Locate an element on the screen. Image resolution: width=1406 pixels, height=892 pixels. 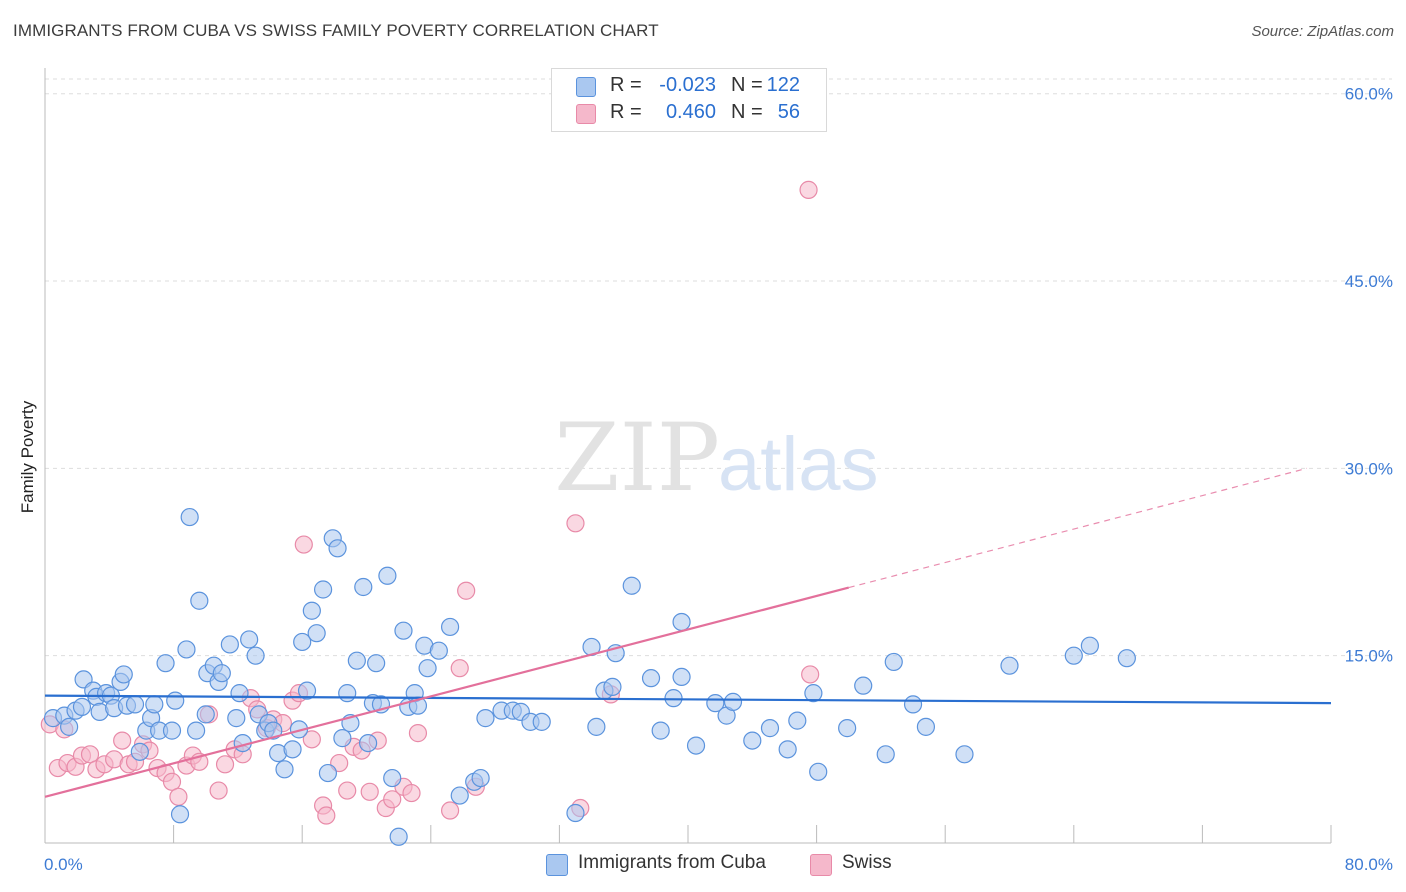
x-tick-label: 80.0% is located at coordinates (1369, 864).